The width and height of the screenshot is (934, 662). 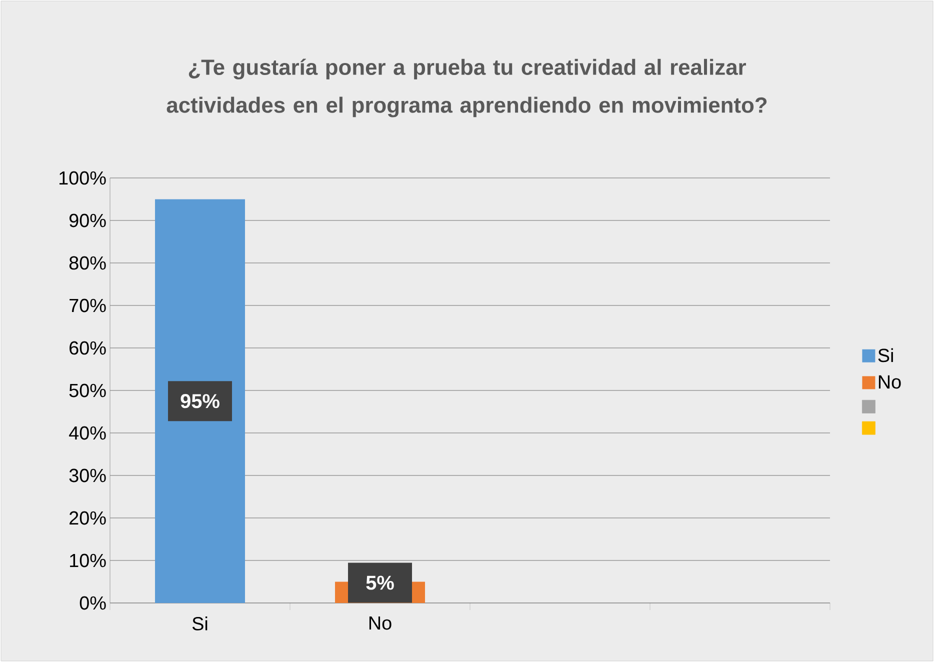 I want to click on data-label: 5%, so click(x=380, y=583).